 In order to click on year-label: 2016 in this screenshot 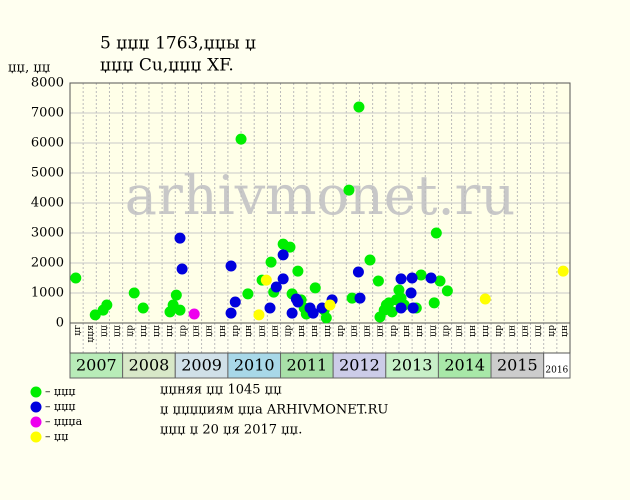, I will do `click(556, 371)`.